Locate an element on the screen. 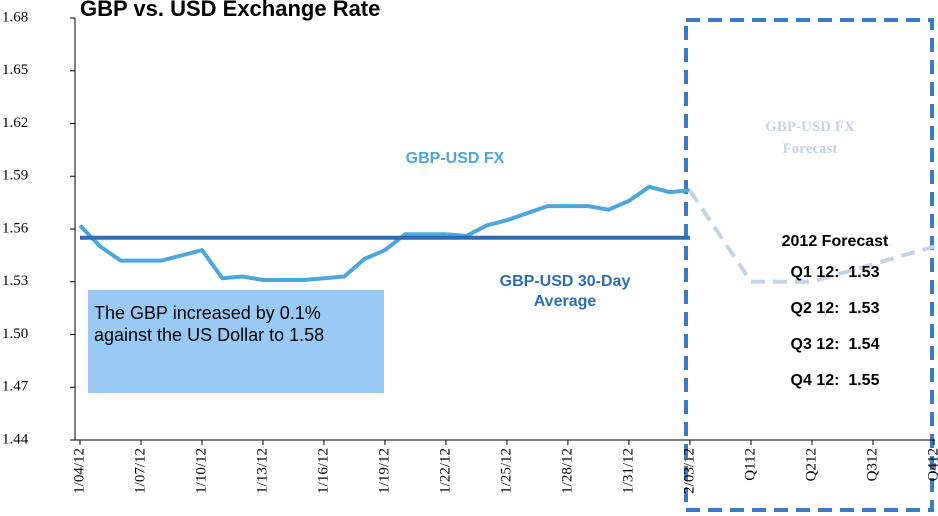 The image size is (938, 516). x-tick-label: Q112 is located at coordinates (750, 464).